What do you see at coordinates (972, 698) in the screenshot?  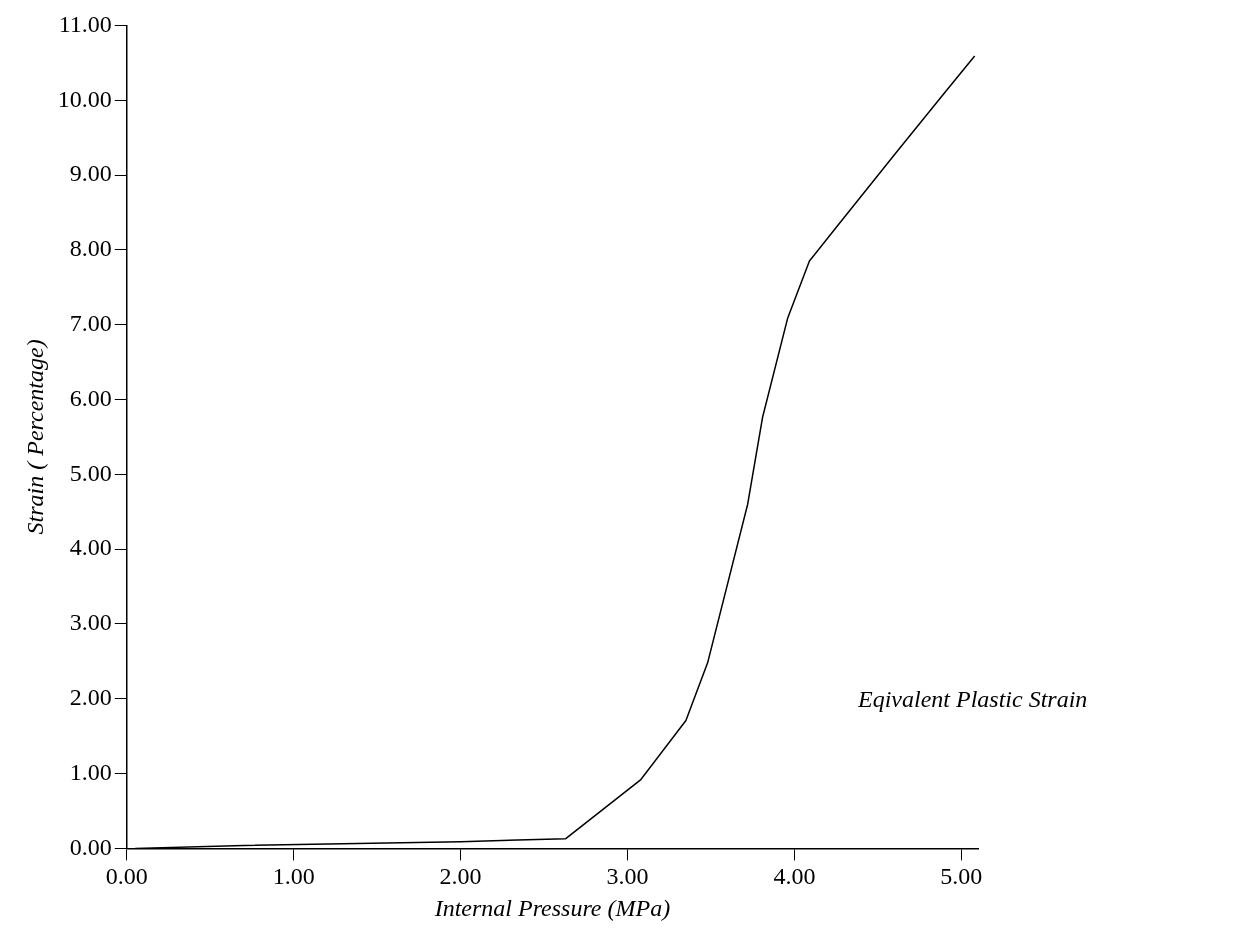 I see `text: Eqivalent Plastic Strain` at bounding box center [972, 698].